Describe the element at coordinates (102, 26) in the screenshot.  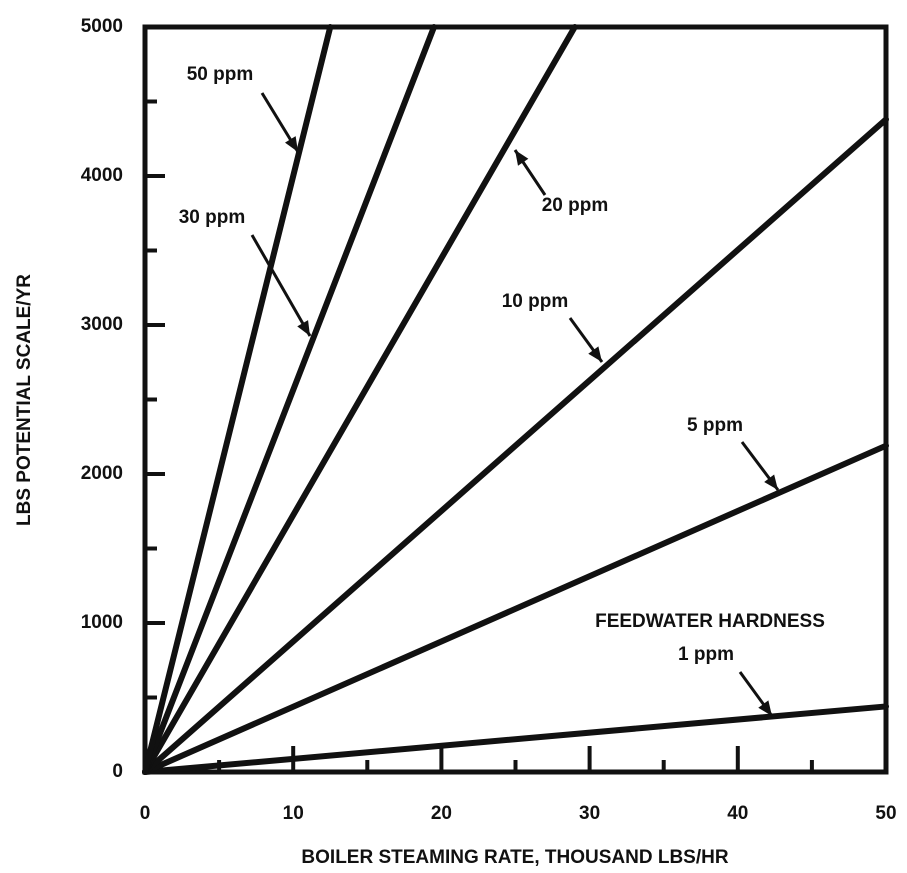
I see `y-tick-label: 5000` at that location.